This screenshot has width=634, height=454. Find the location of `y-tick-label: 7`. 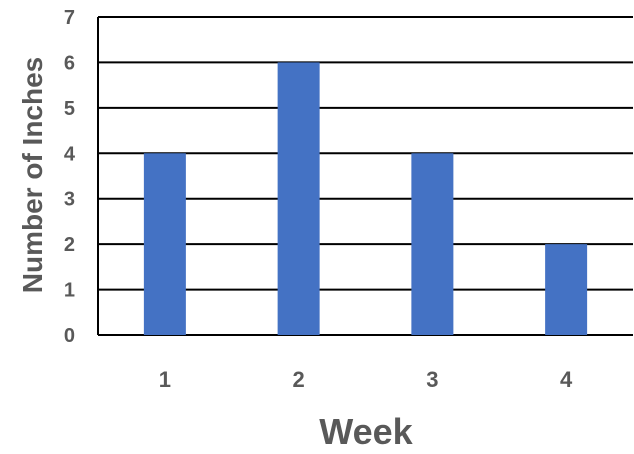

y-tick-label: 7 is located at coordinates (69, 18).